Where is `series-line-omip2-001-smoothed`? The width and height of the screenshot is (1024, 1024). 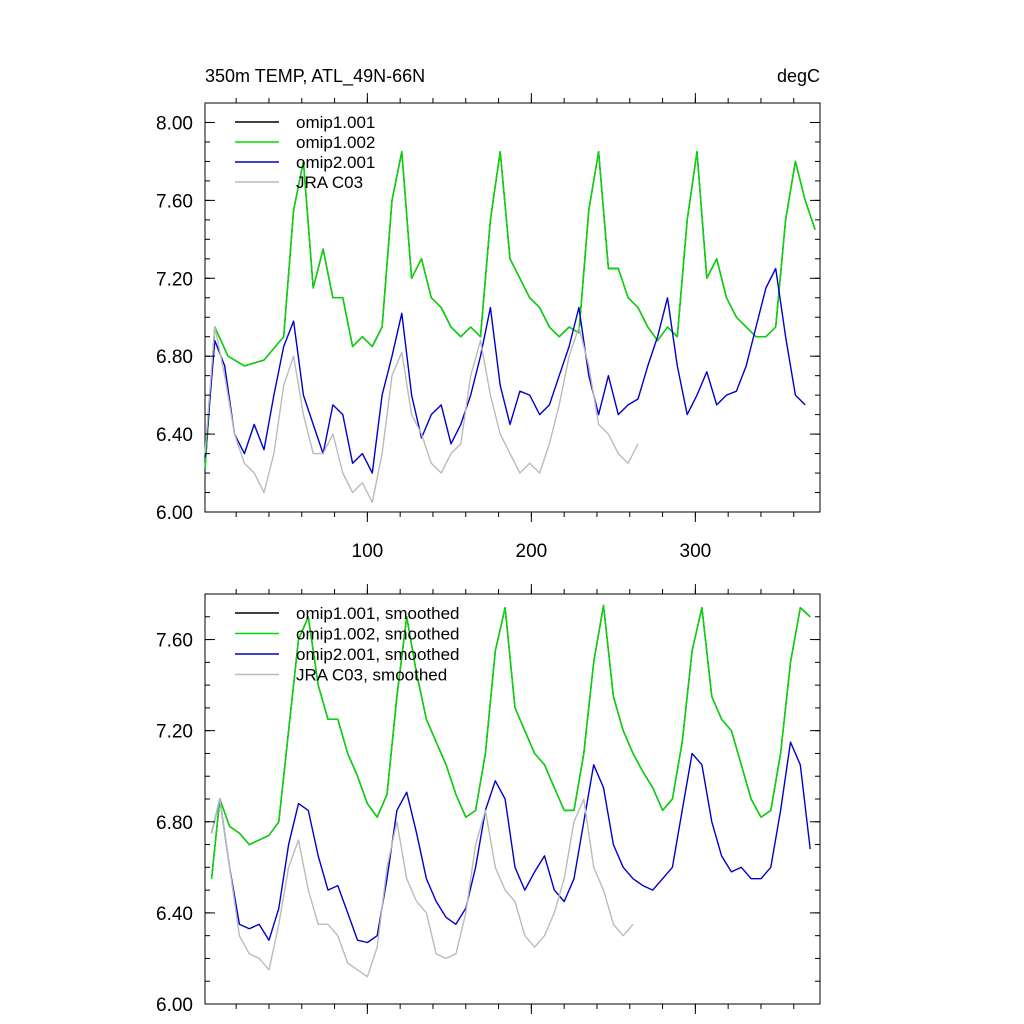 series-line-omip2-001-smoothed is located at coordinates (510, 842).